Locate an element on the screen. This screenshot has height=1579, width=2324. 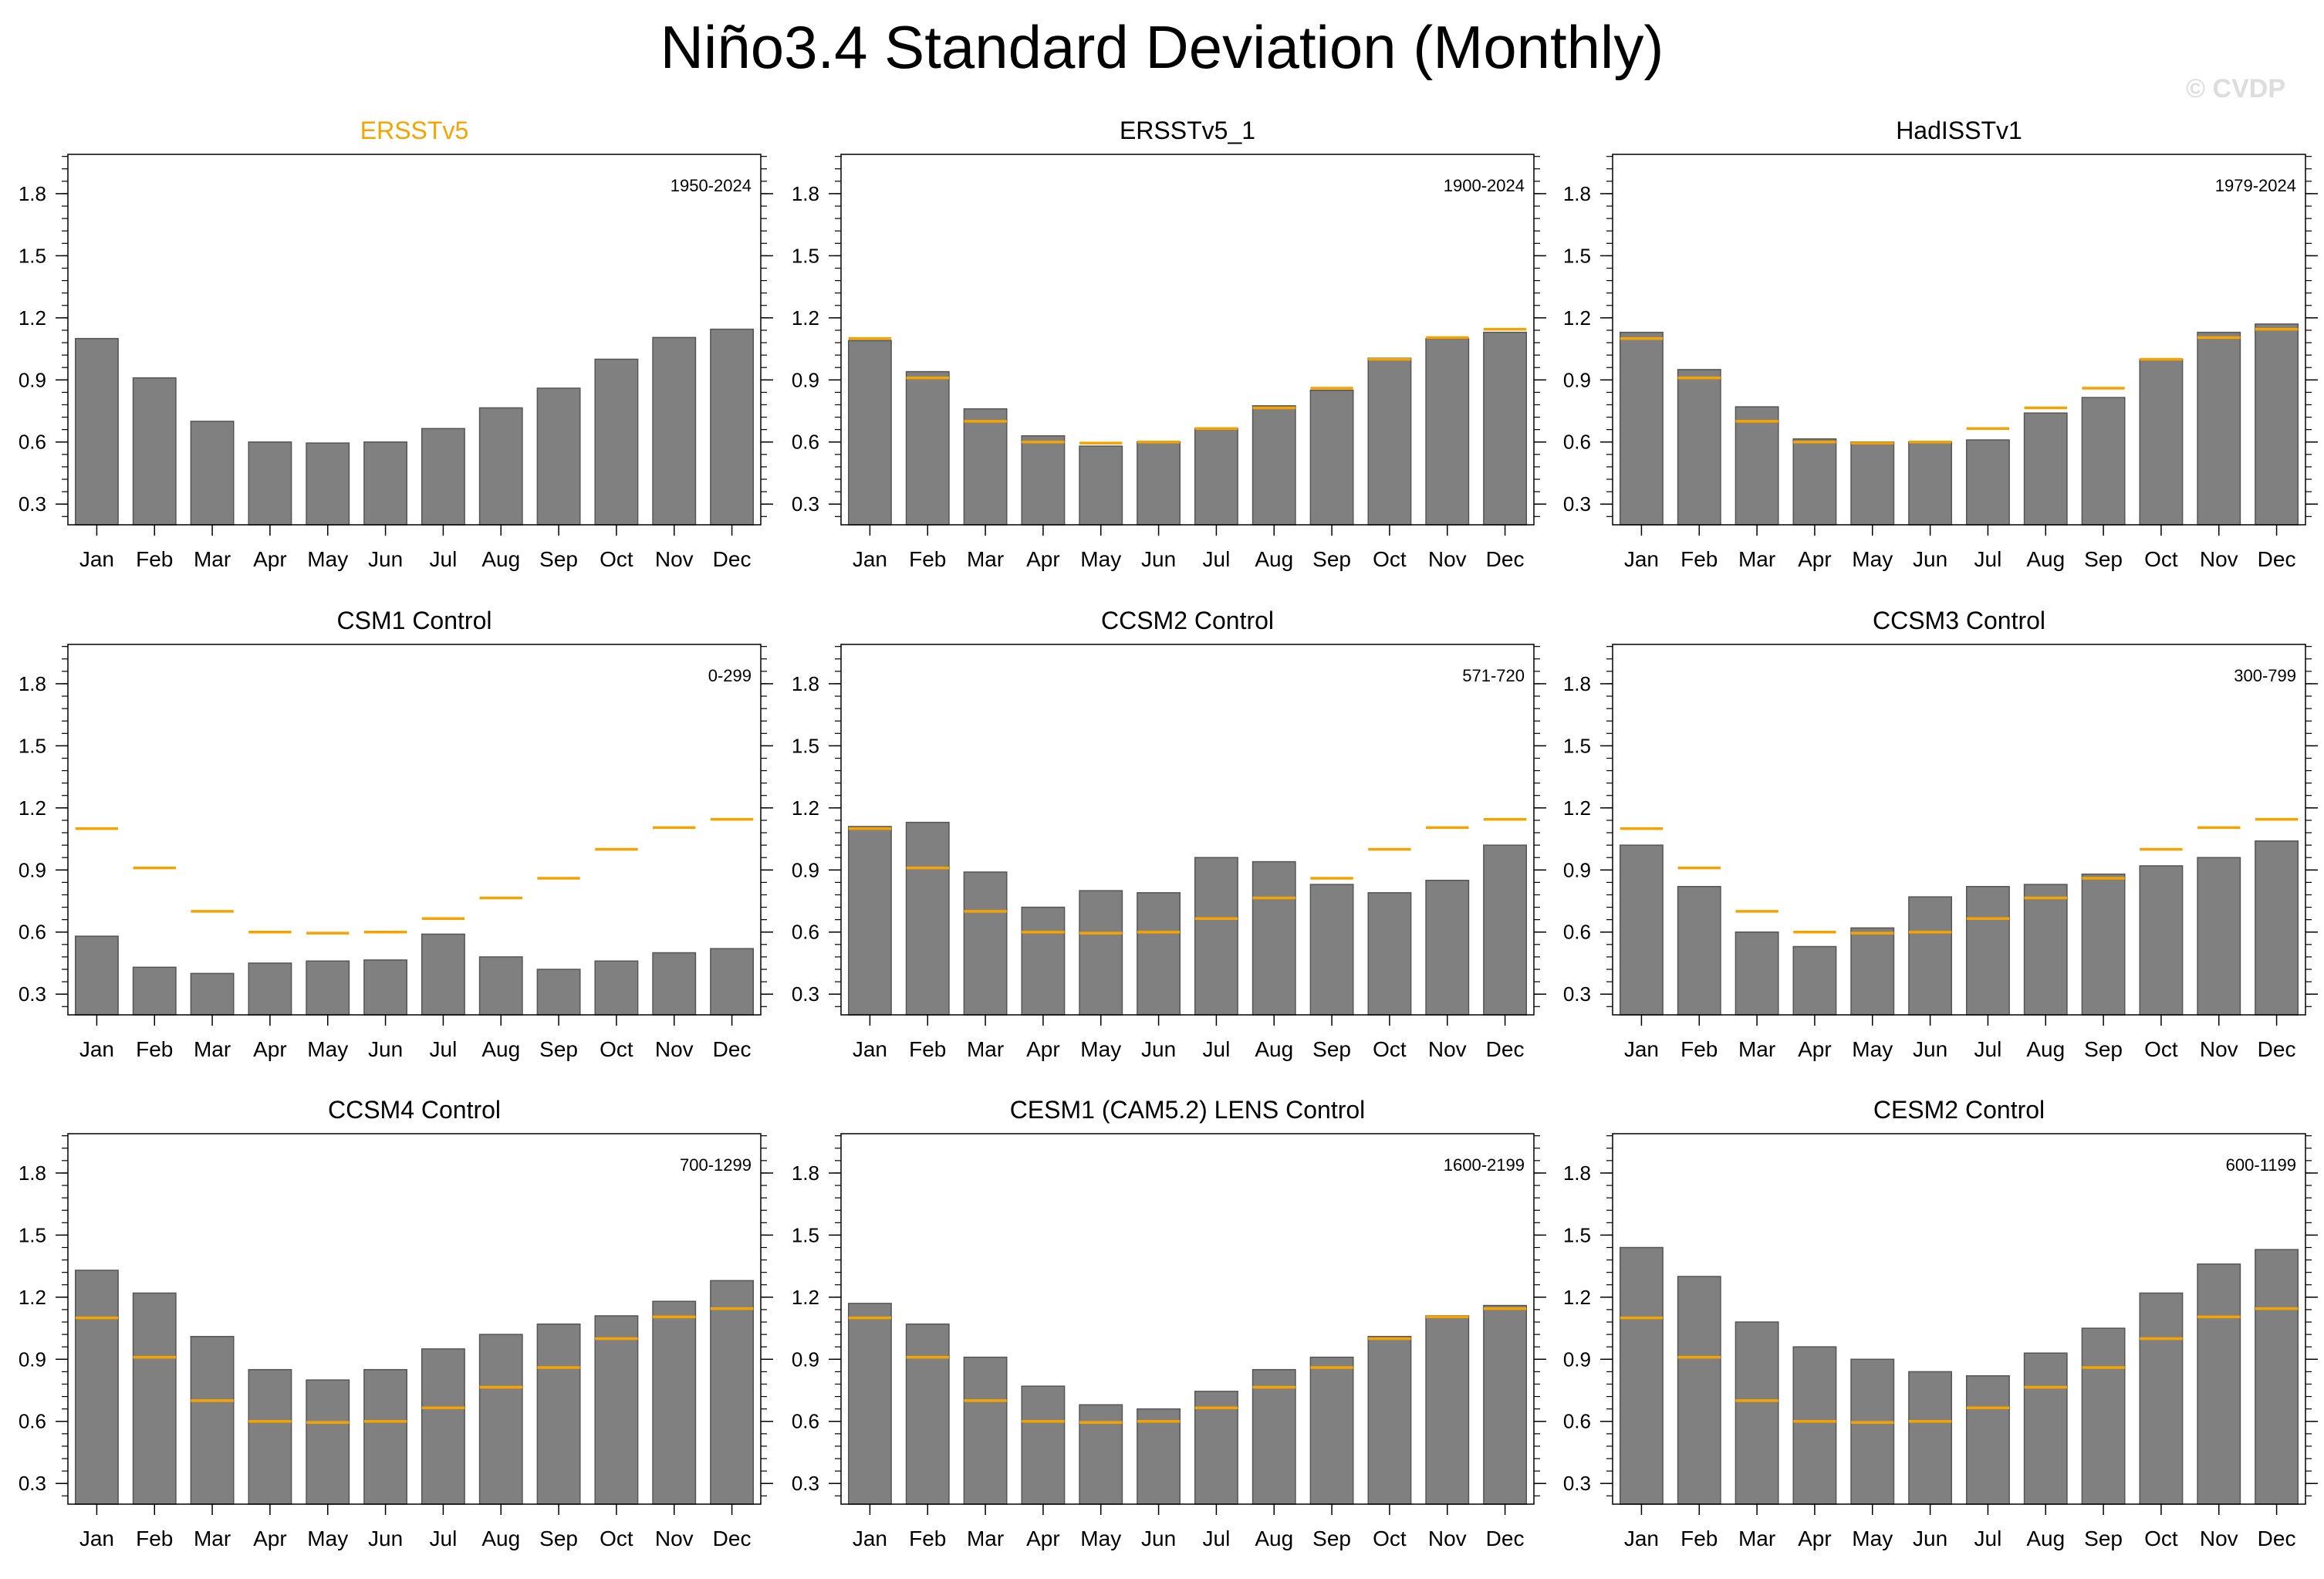
y-tick-label: 0.6 is located at coordinates (805, 442).